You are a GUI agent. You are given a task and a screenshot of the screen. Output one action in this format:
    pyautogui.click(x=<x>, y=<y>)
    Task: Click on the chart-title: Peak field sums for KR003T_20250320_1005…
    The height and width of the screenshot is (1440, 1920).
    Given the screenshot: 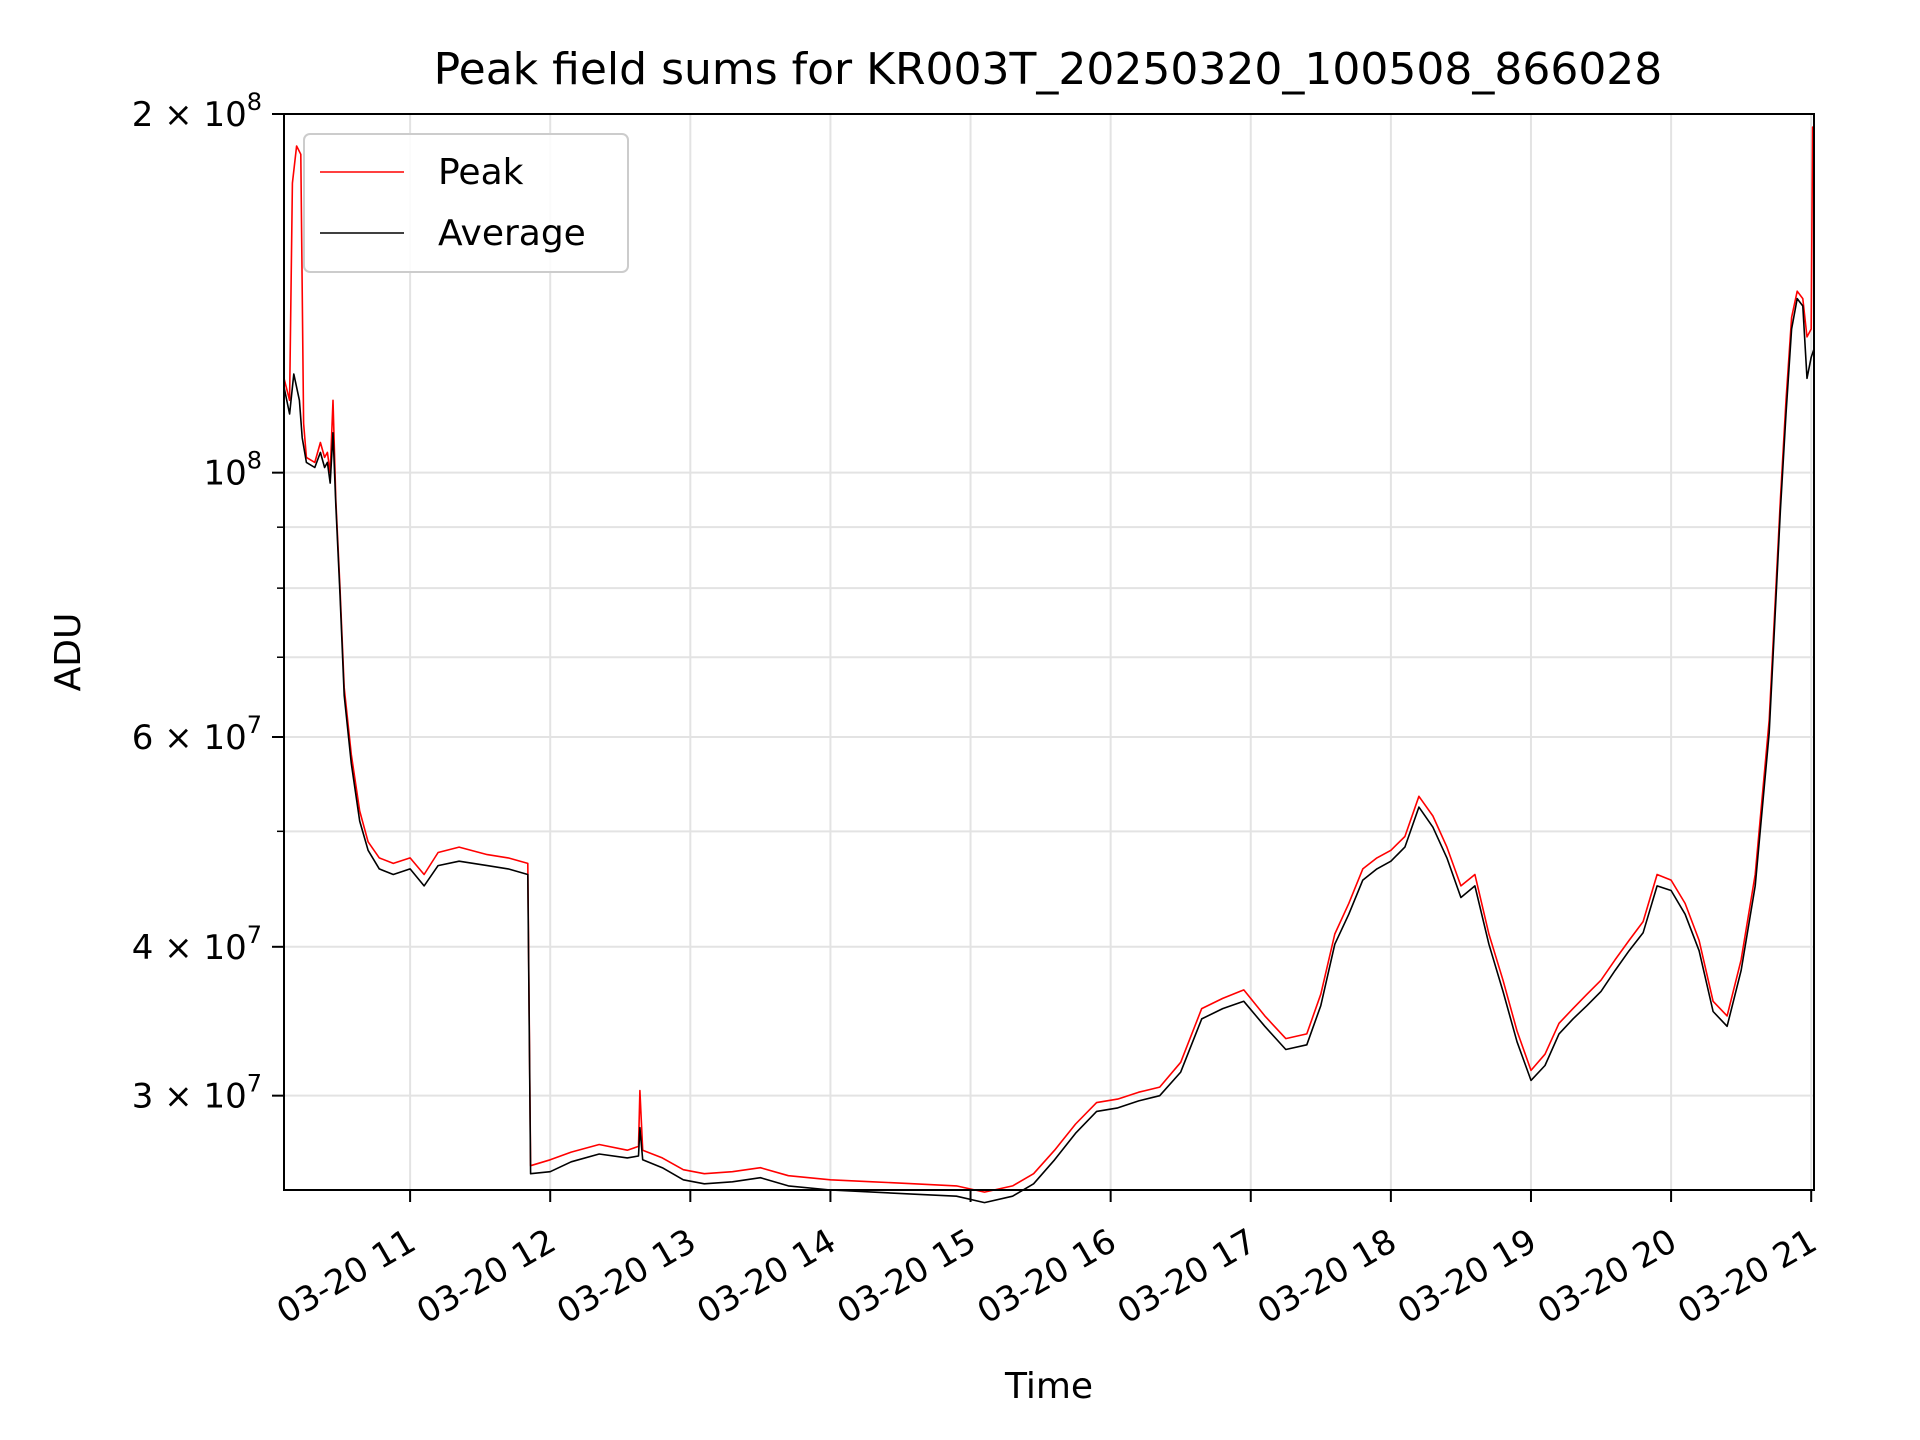 What is the action you would take?
    pyautogui.click(x=1048, y=69)
    